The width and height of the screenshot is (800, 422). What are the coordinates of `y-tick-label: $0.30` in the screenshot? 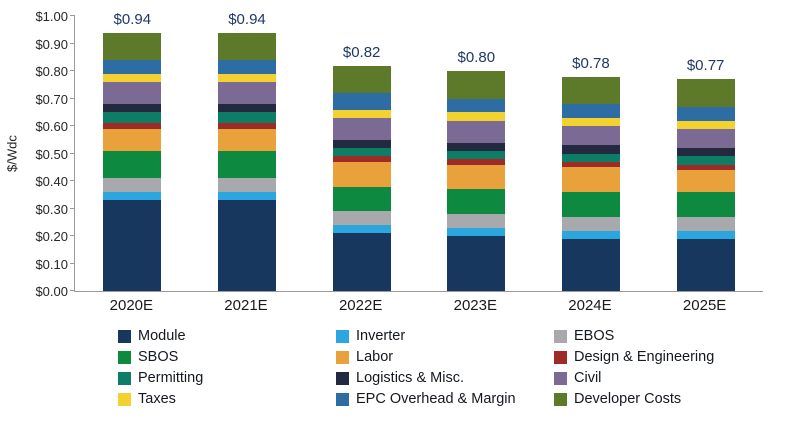 It's located at (51, 209).